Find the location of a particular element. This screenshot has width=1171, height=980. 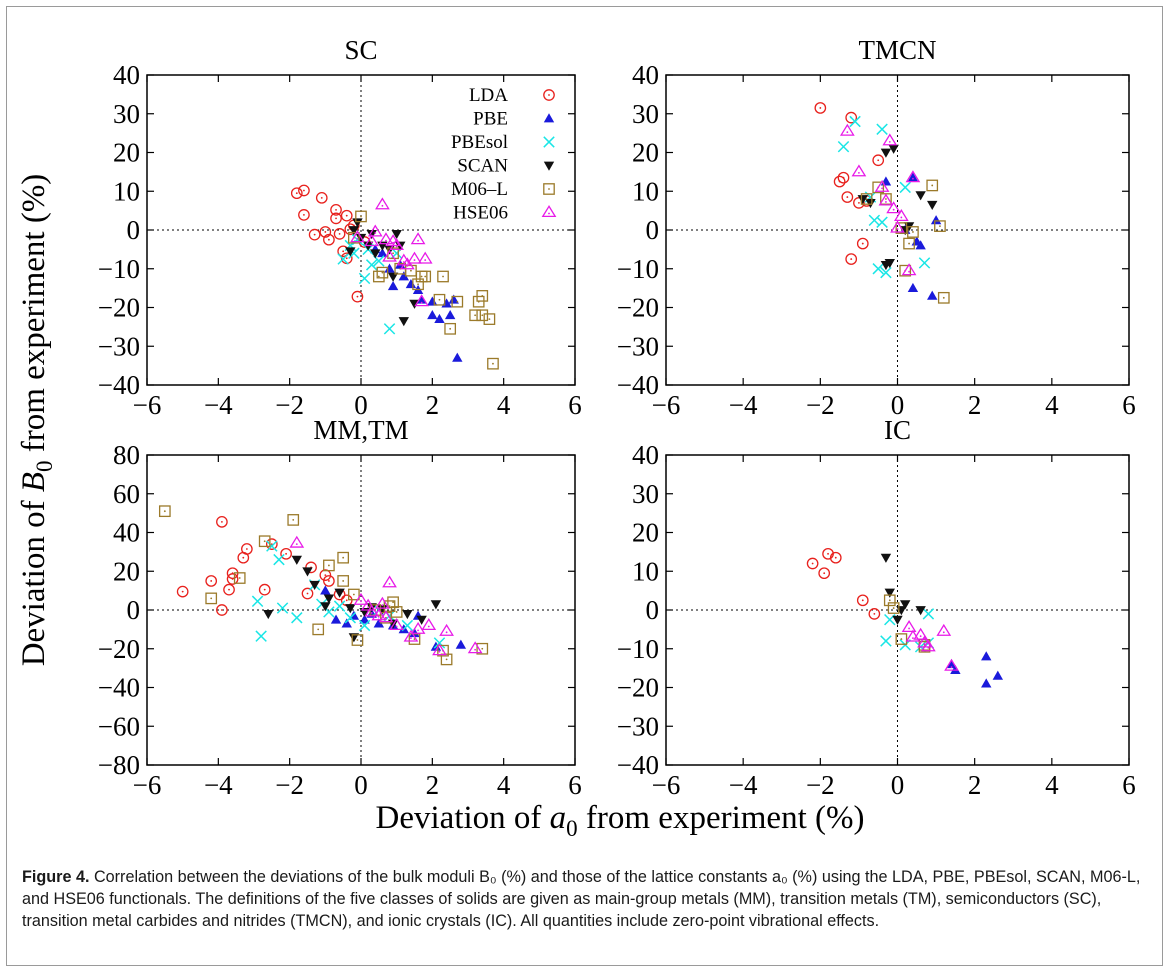

legend-label: HSE06 is located at coordinates (480, 213).